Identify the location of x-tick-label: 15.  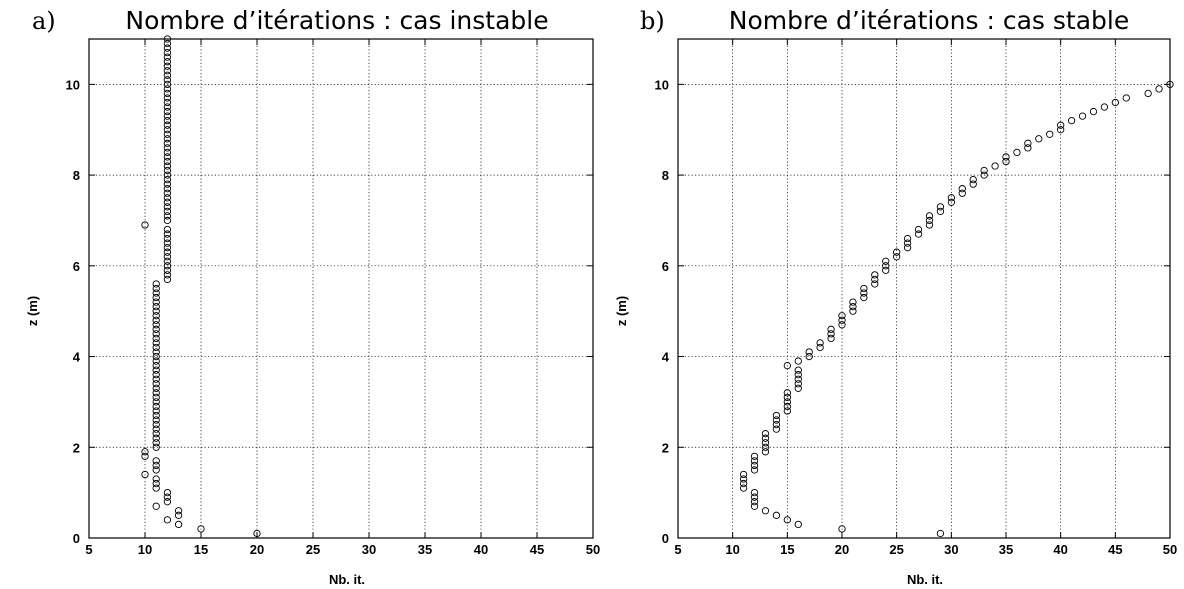
(201, 549).